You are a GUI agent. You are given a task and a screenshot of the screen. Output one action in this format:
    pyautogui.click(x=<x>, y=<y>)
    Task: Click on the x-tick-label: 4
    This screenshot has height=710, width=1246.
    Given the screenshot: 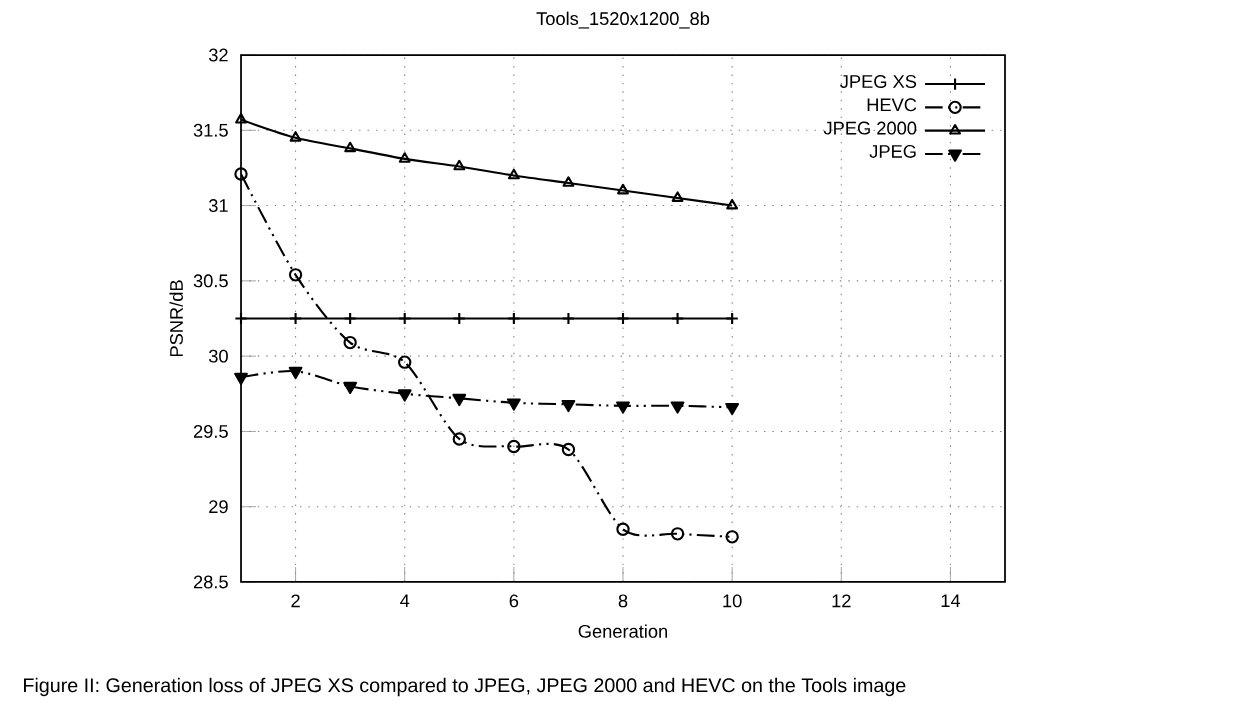 What is the action you would take?
    pyautogui.click(x=405, y=600)
    